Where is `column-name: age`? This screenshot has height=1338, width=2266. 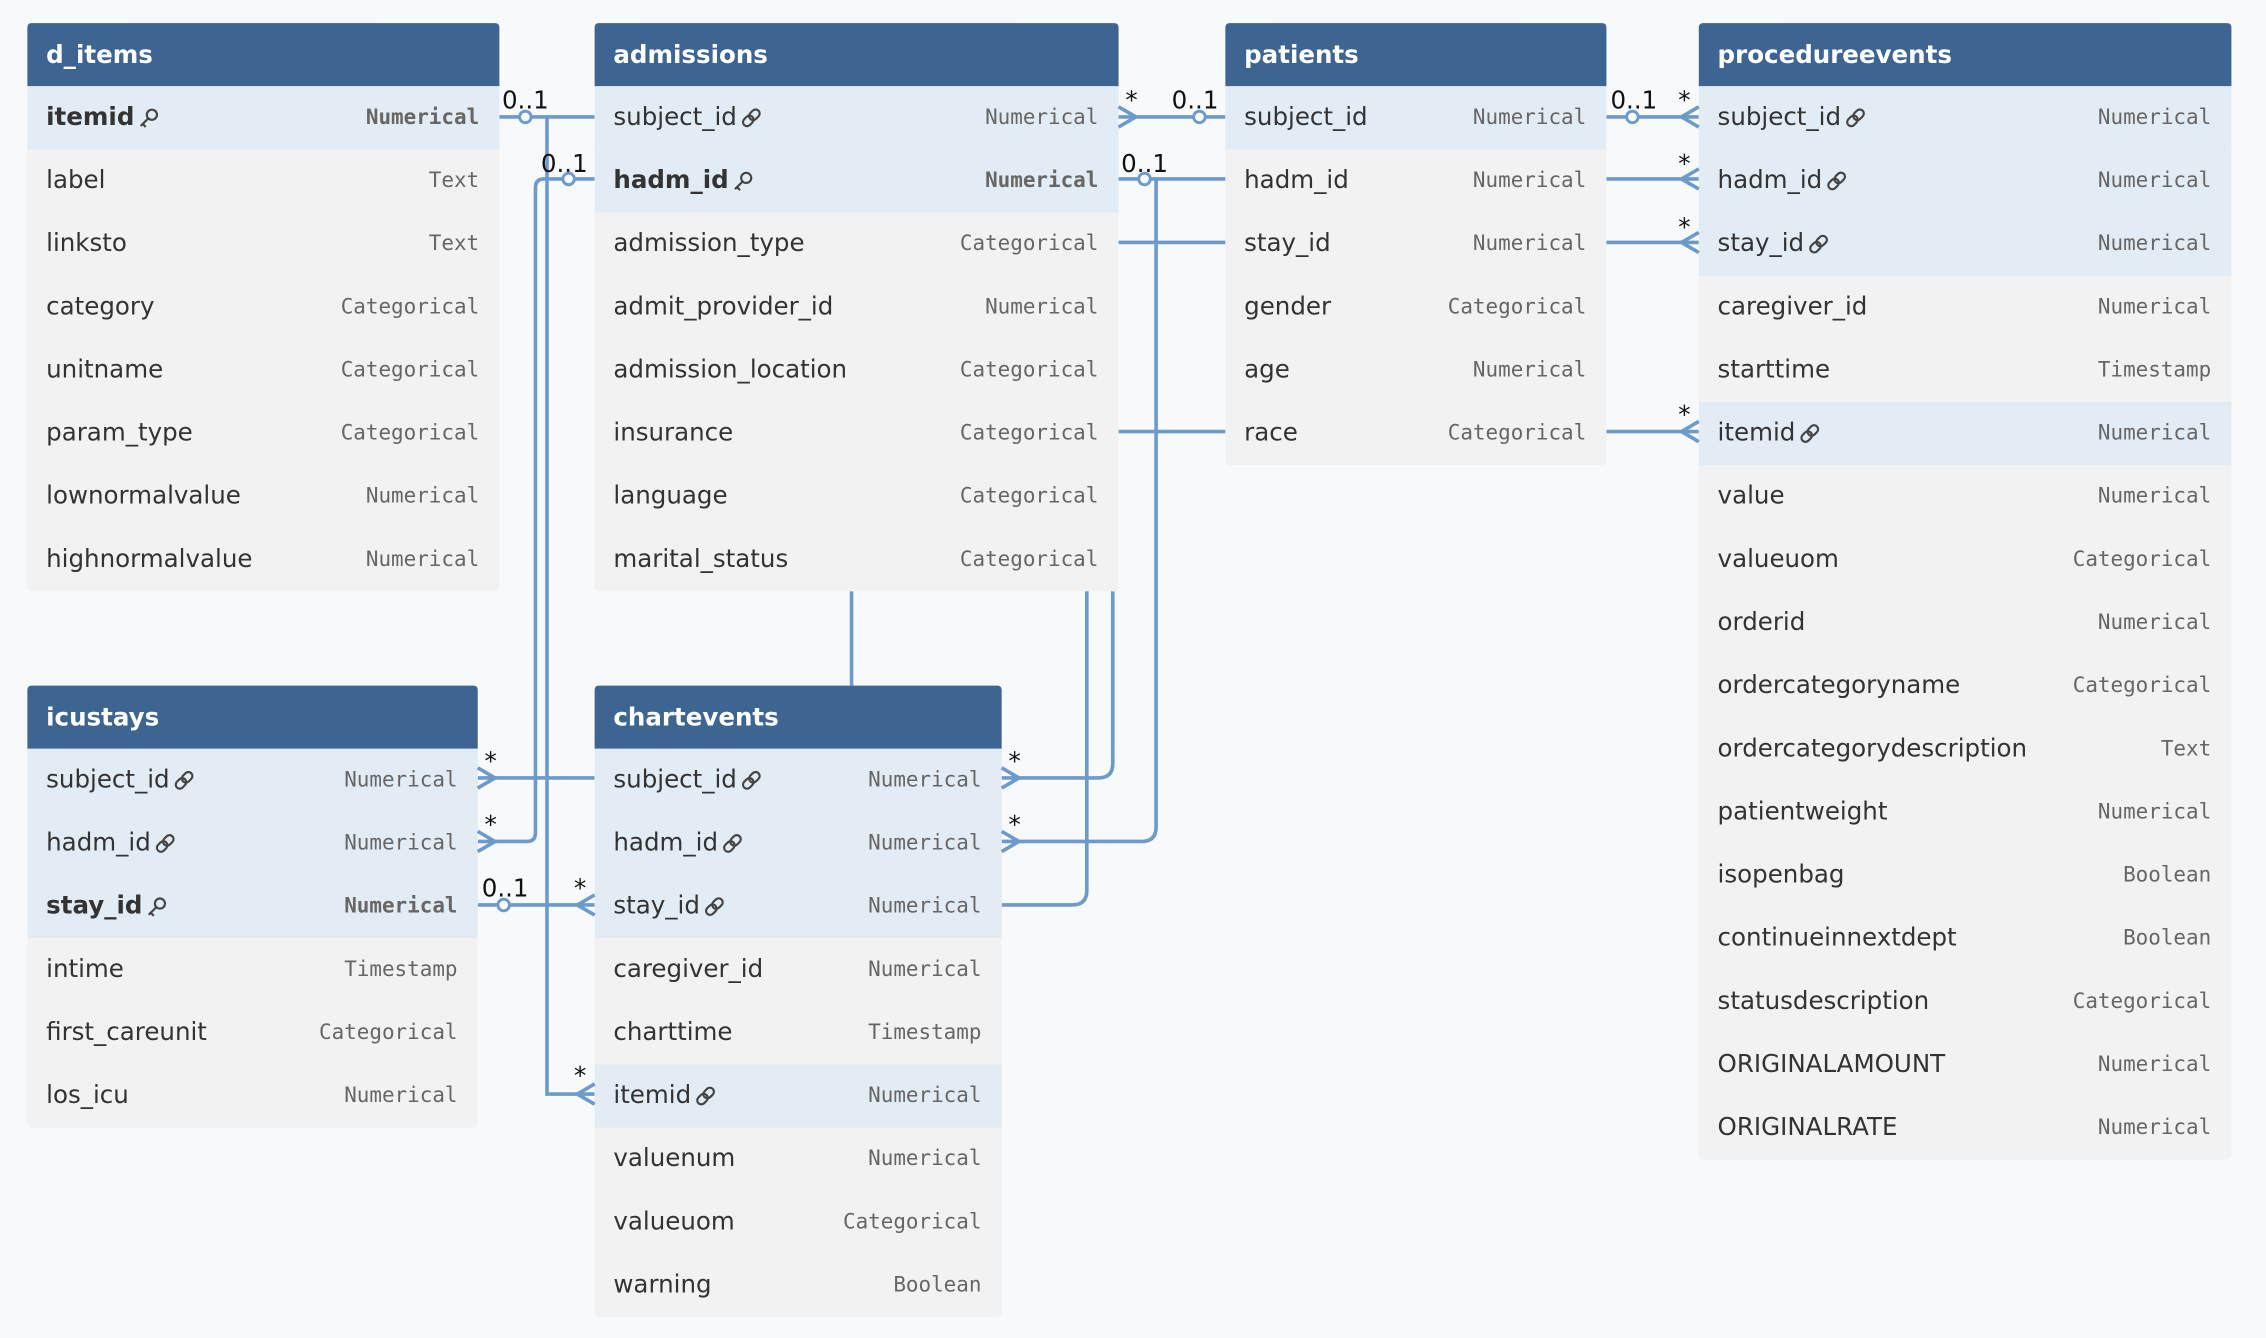
column-name: age is located at coordinates (1267, 368).